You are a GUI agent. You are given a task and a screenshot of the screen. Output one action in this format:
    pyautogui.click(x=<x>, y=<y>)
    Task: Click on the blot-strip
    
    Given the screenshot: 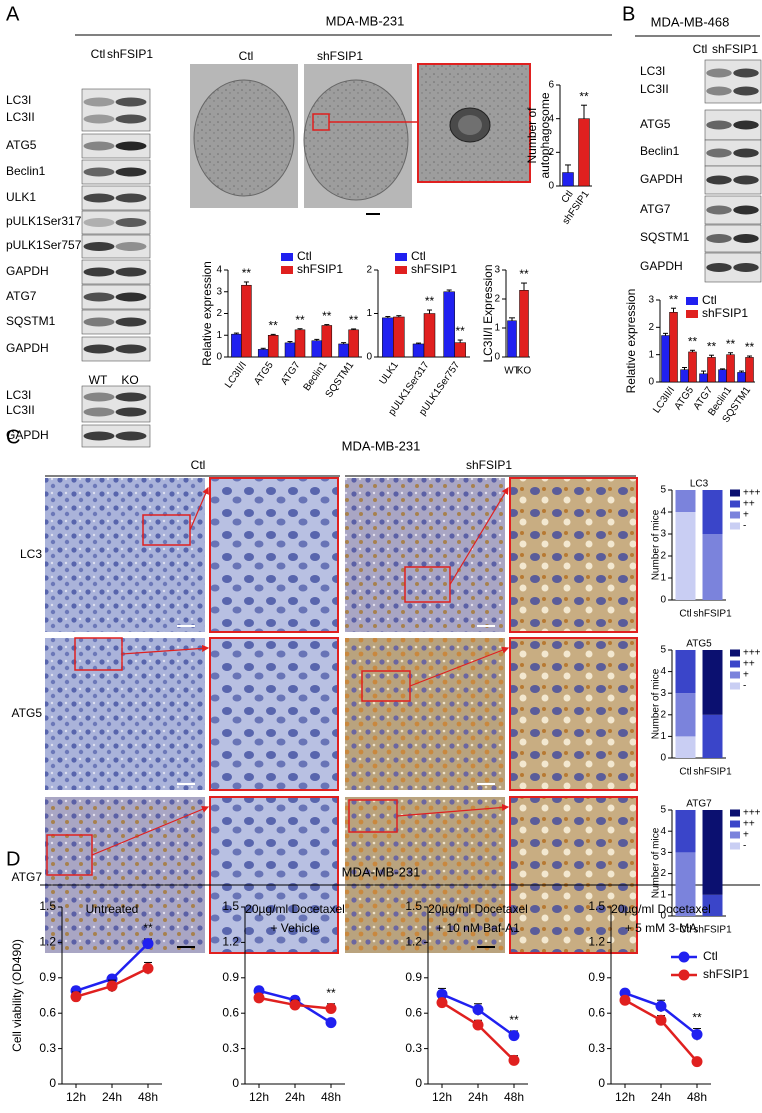 What is the action you would take?
    pyautogui.click(x=733, y=81)
    